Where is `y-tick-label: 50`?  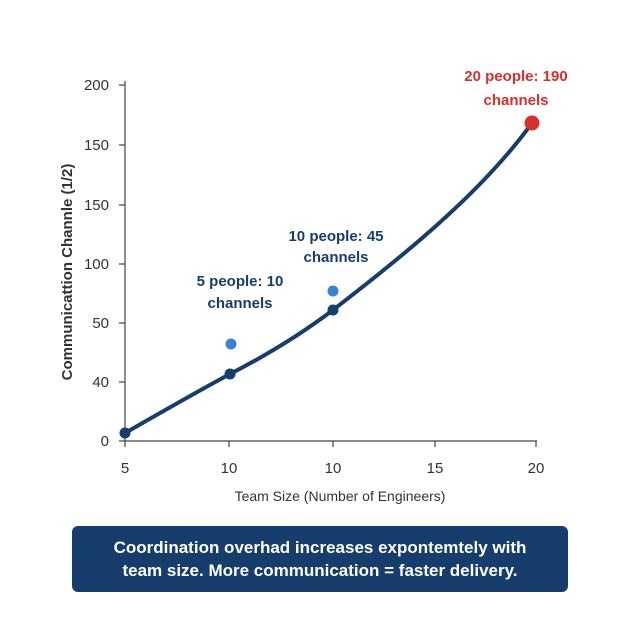
y-tick-label: 50 is located at coordinates (100, 323).